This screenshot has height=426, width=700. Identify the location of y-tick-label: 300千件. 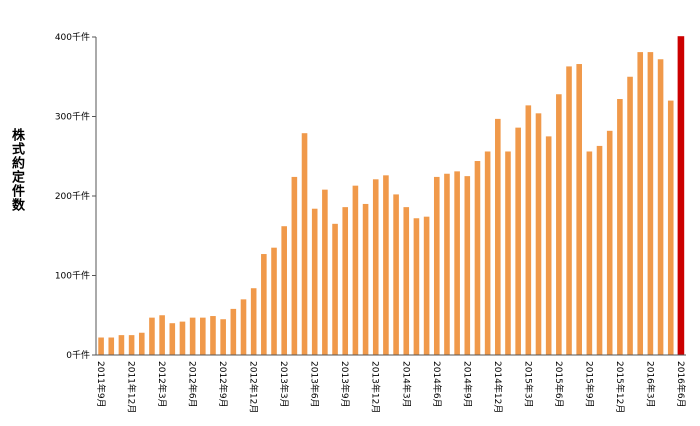
(72, 117).